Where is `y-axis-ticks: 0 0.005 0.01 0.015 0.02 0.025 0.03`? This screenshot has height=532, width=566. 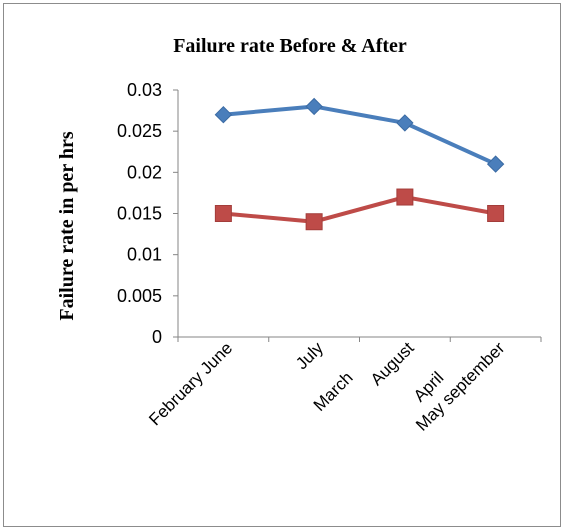 y-axis-ticks: 0 0.005 0.01 0.015 0.02 0.025 0.03 is located at coordinates (147, 213).